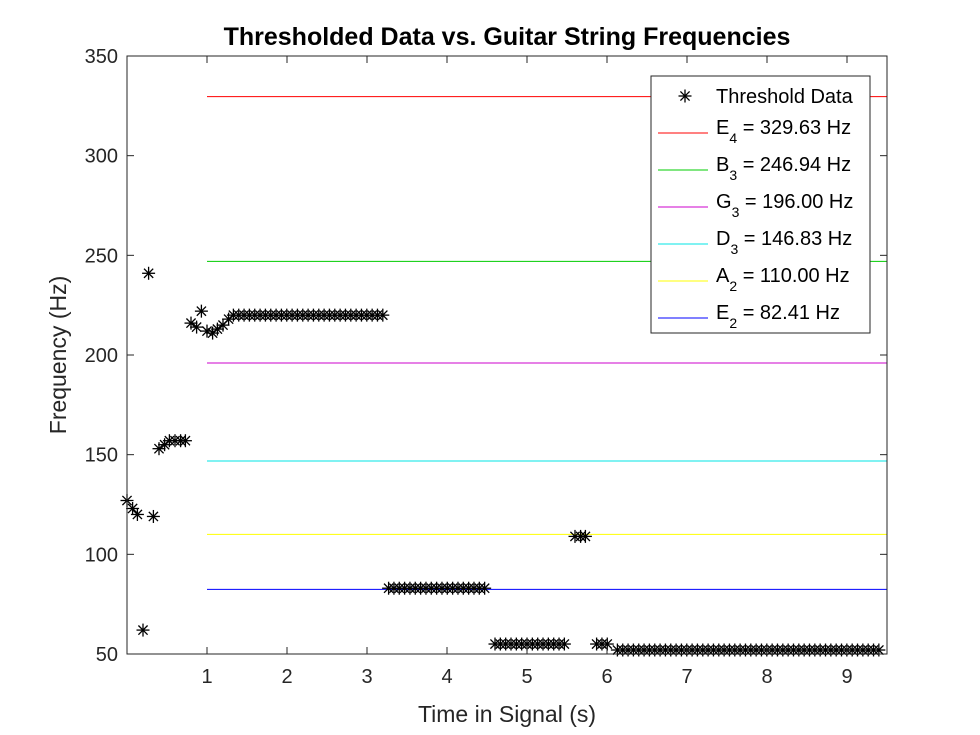 The height and width of the screenshot is (735, 980). What do you see at coordinates (685, 96) in the screenshot?
I see `legend-marker-threshold-data` at bounding box center [685, 96].